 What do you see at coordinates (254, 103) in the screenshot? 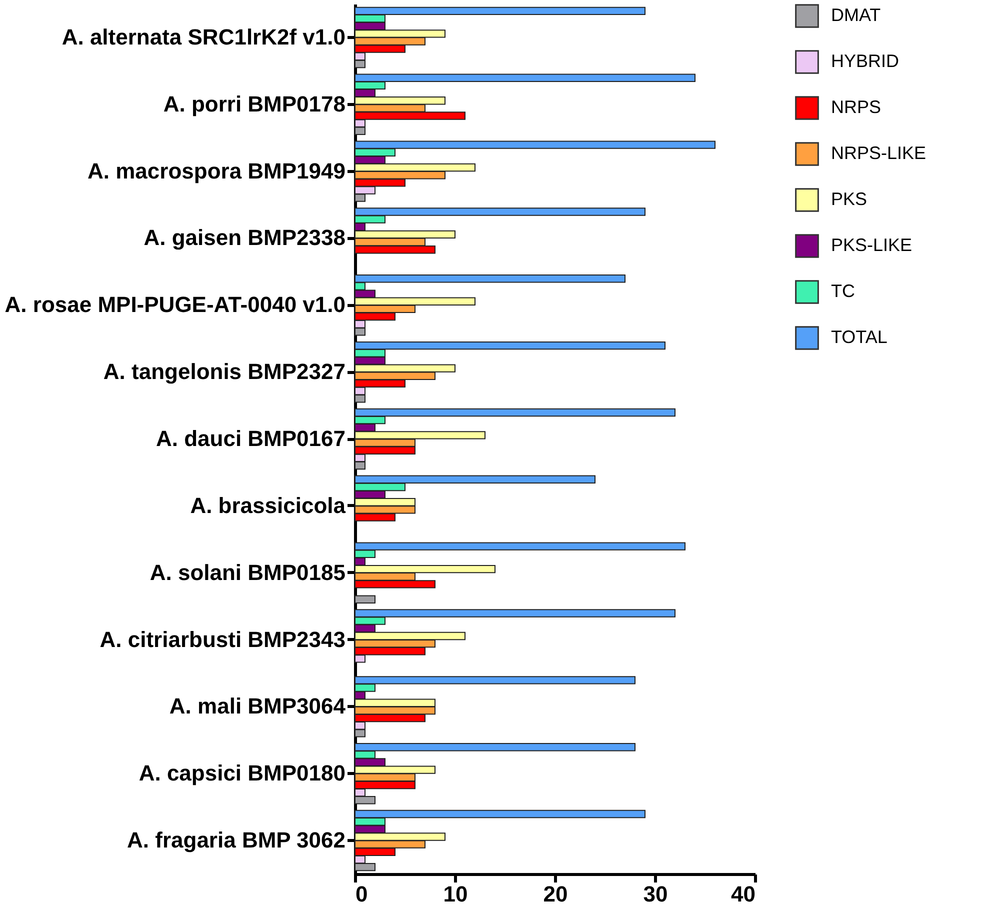
I see `y-tick-label: A. porri BMP0178` at bounding box center [254, 103].